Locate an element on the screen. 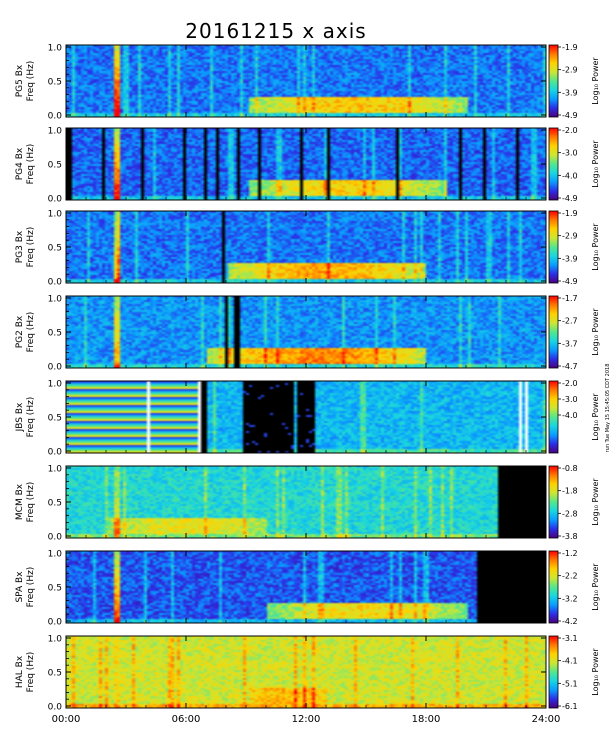 This screenshot has width=612, height=756. colorbar-tick-label: -2.8 is located at coordinates (570, 513).